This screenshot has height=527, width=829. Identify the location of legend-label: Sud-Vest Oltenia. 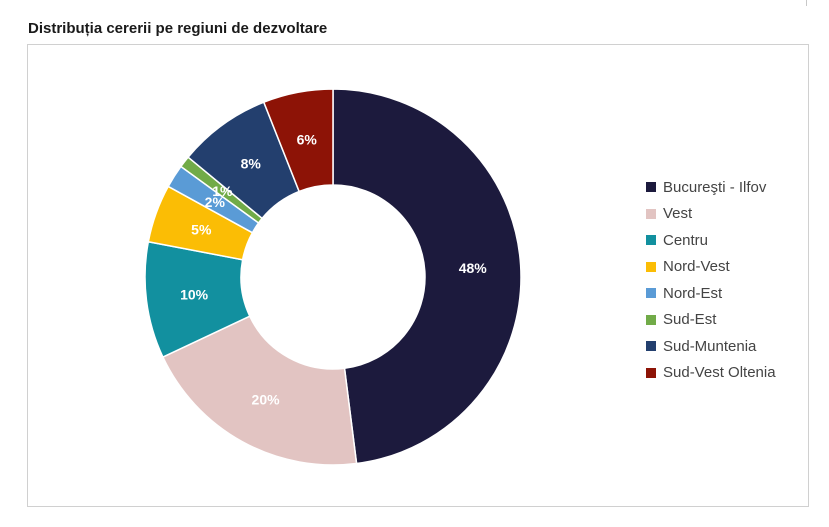
(719, 373).